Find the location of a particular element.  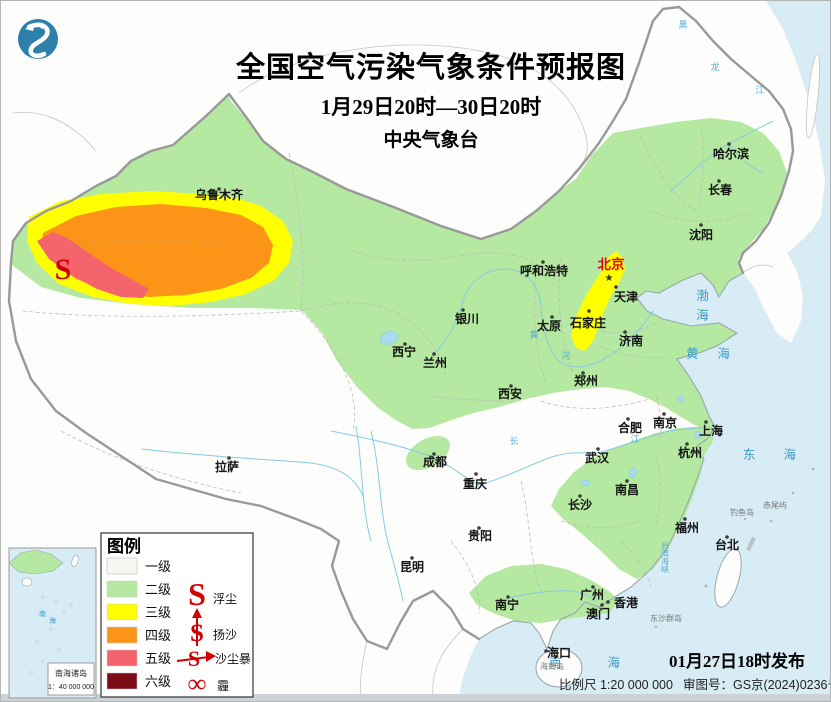

taiwan-island is located at coordinates (728, 578).